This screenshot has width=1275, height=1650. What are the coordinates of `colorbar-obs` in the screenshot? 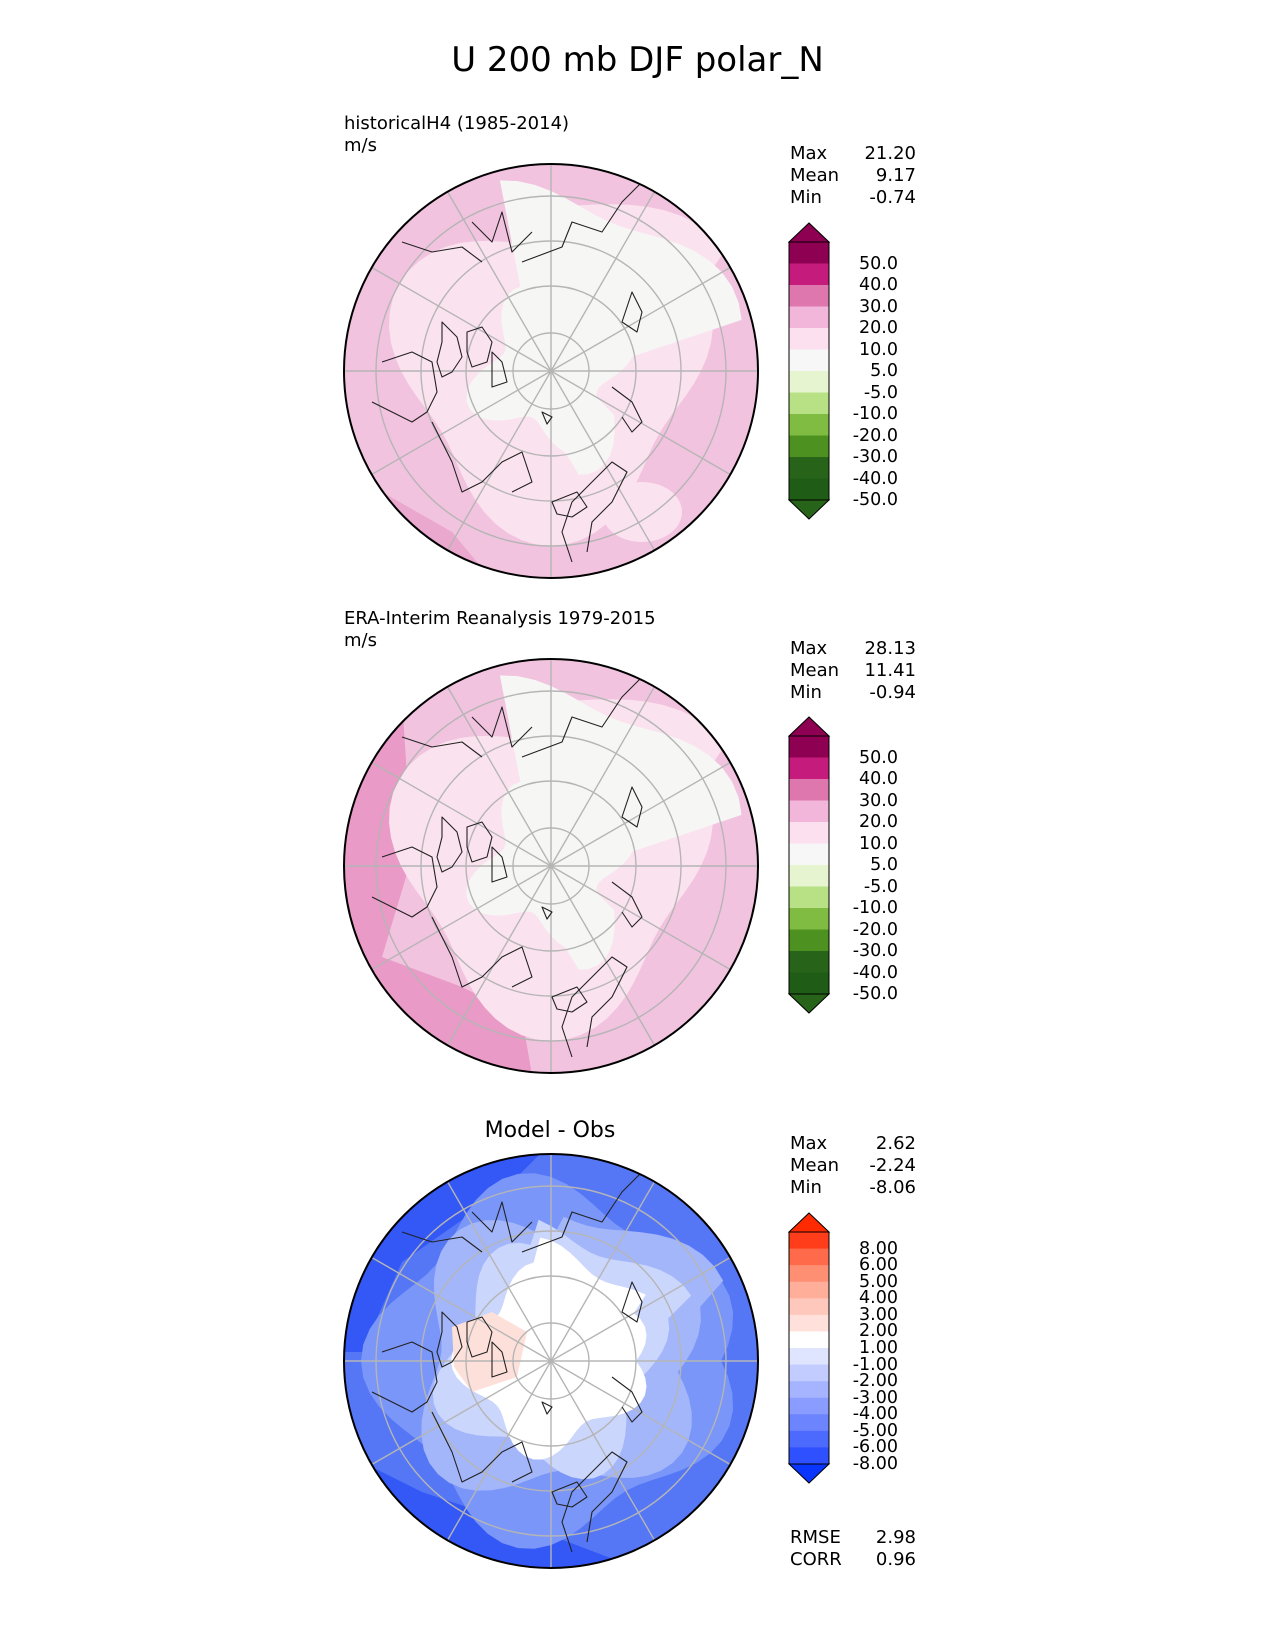 It's located at (809, 865).